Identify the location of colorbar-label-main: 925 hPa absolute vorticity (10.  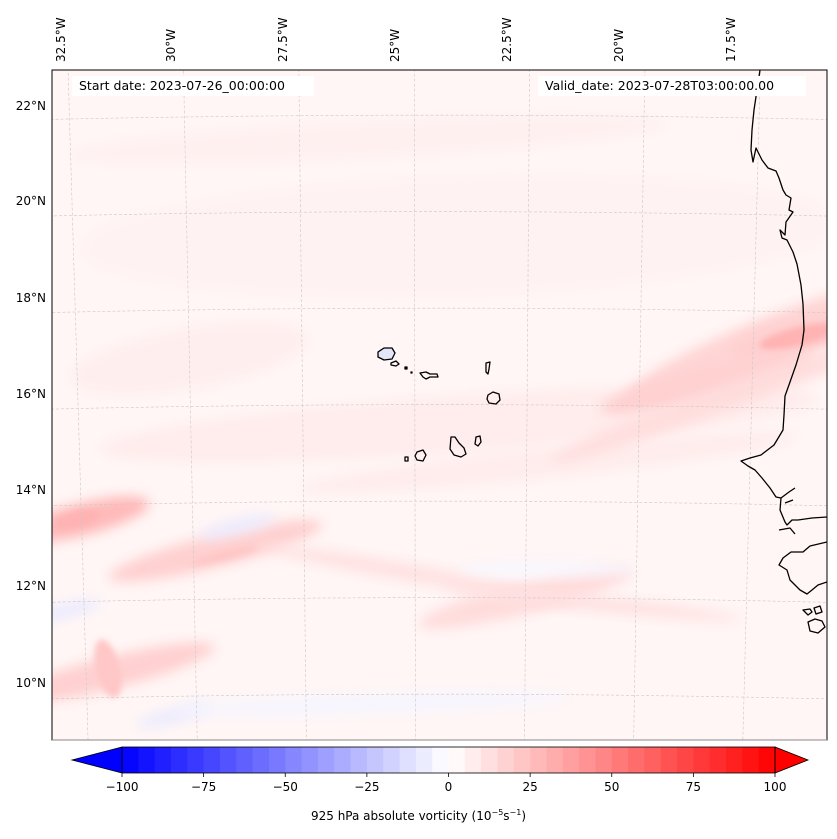
(401, 816).